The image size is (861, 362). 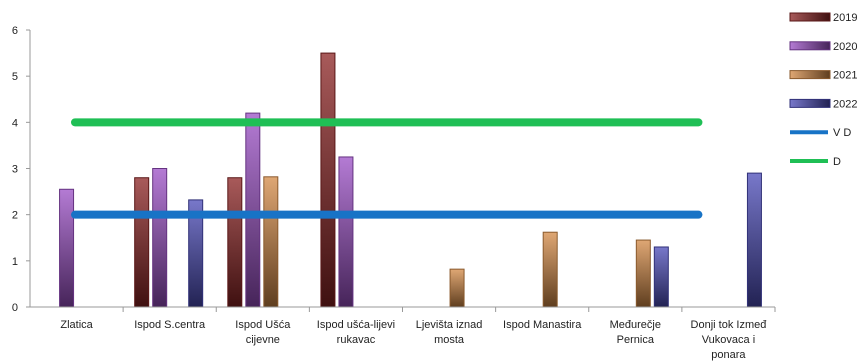 What do you see at coordinates (356, 332) in the screenshot?
I see `x-category-label: Ispod ušća-lijevi rukavac` at bounding box center [356, 332].